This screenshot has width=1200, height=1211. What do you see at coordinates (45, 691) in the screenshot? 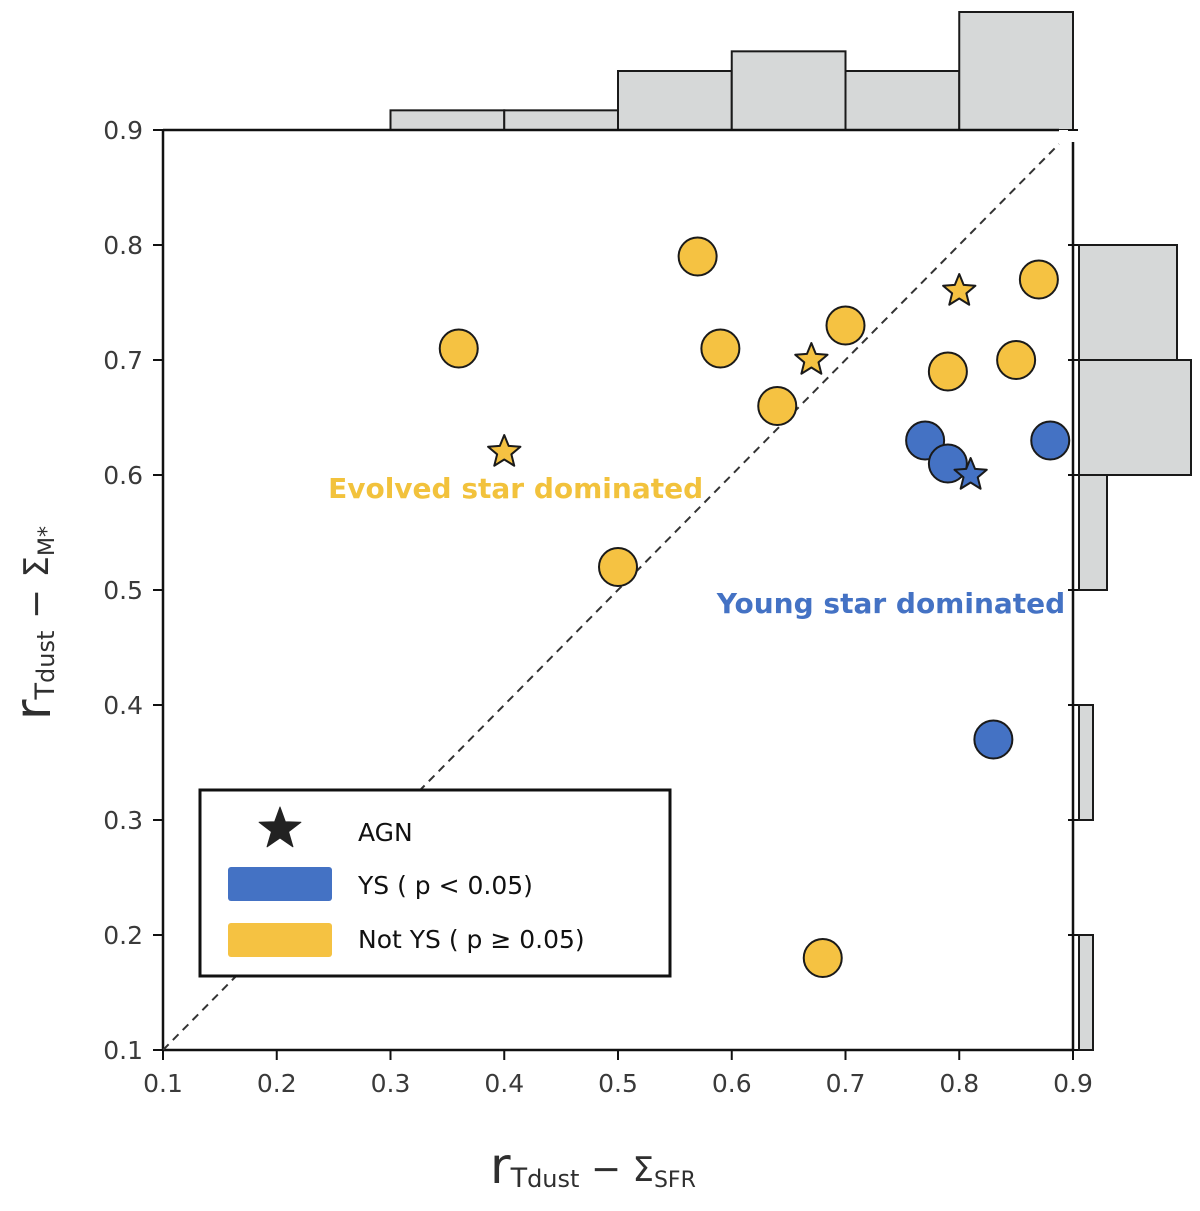
I see `y-axis-label-t: T` at bounding box center [45, 691].